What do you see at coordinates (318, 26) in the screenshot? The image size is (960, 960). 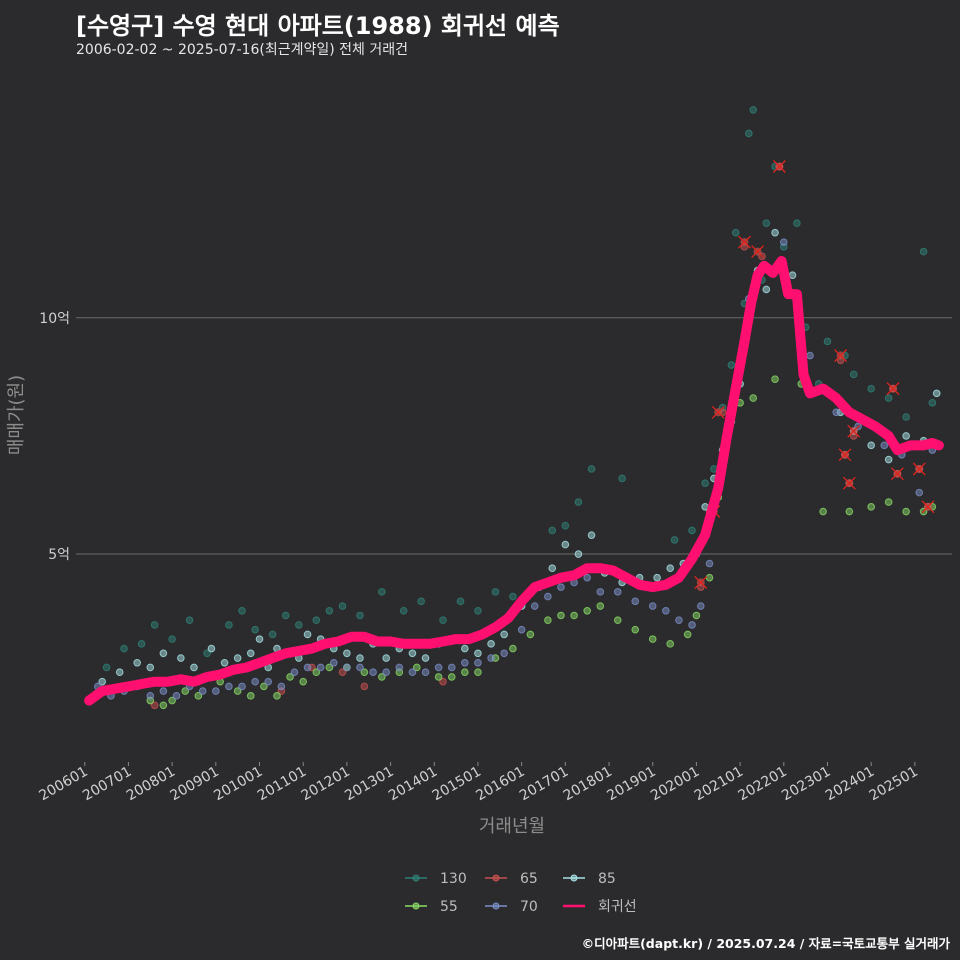 I see `chart-title: [수영구] 수영 현대 아파트(1988) 회귀선 예측` at bounding box center [318, 26].